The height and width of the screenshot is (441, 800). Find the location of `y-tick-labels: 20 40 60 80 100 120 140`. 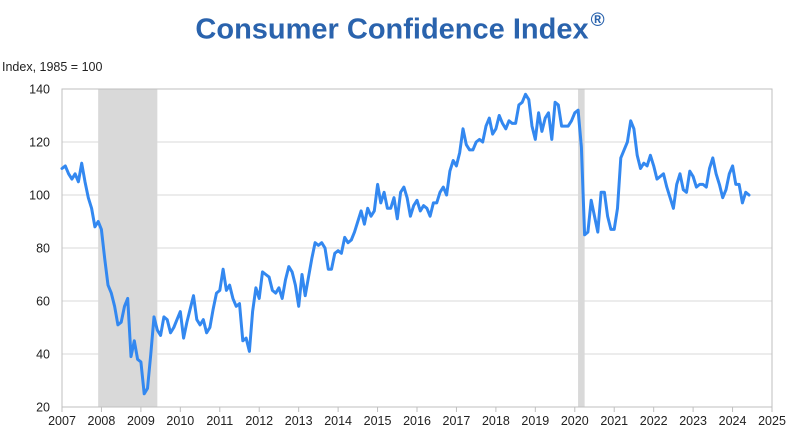

y-tick-labels: 20 40 60 80 100 120 140 is located at coordinates (39, 249).